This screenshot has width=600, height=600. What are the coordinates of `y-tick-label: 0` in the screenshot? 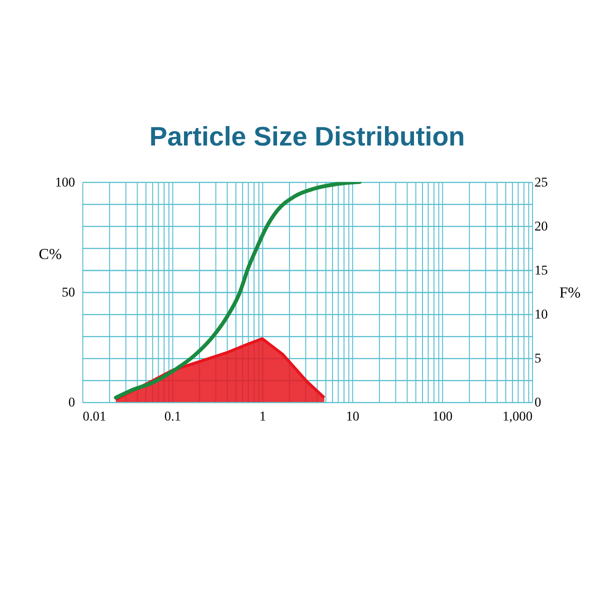 It's located at (72, 402).